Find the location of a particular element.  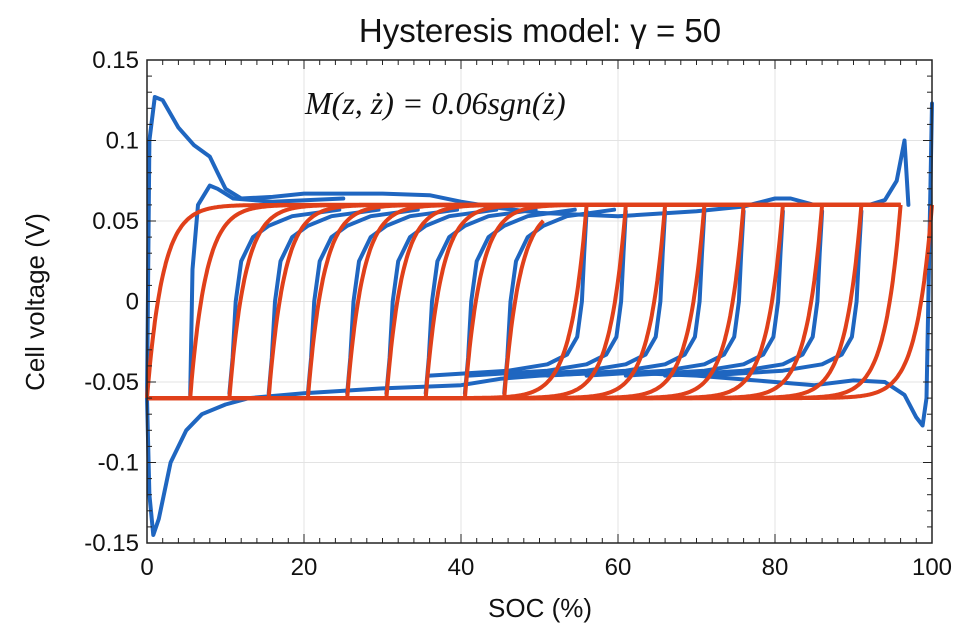

x-tick-label: 0 is located at coordinates (146, 567).